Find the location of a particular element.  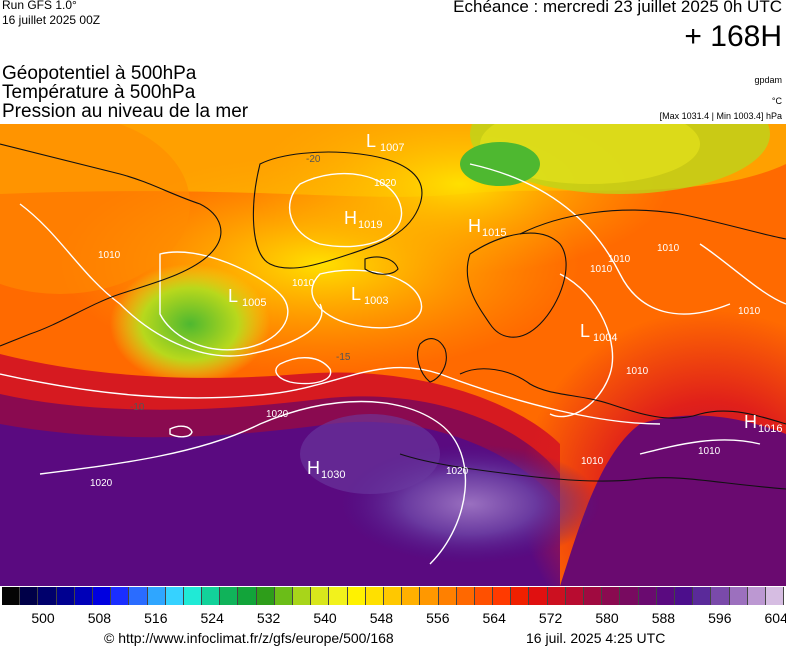

colorbar-tick: 548 is located at coordinates (381, 618).